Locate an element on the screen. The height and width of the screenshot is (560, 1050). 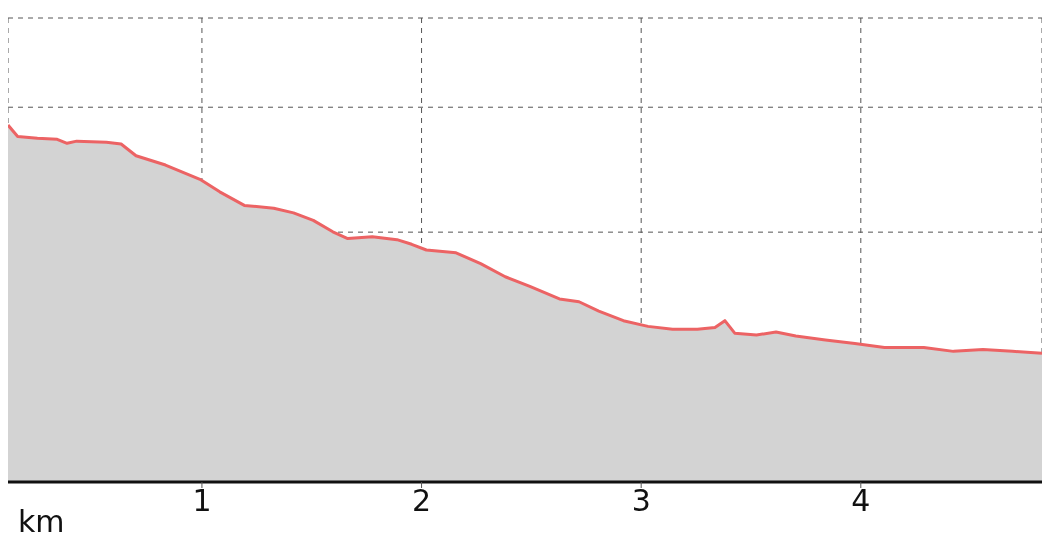
x-tick-label: 3 is located at coordinates (641, 501).